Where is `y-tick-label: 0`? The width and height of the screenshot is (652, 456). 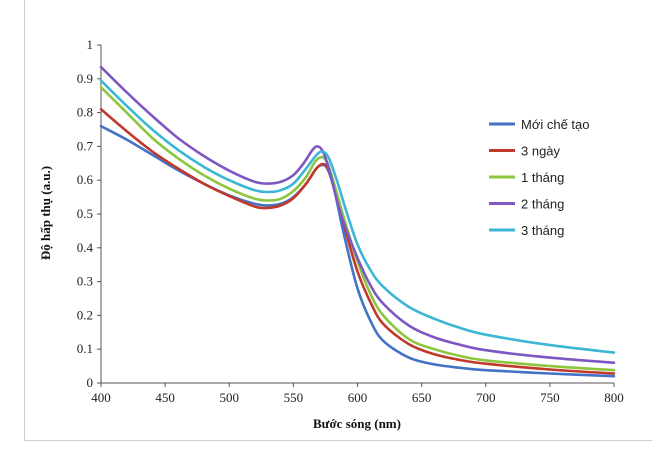 y-tick-label: 0 is located at coordinates (90, 382).